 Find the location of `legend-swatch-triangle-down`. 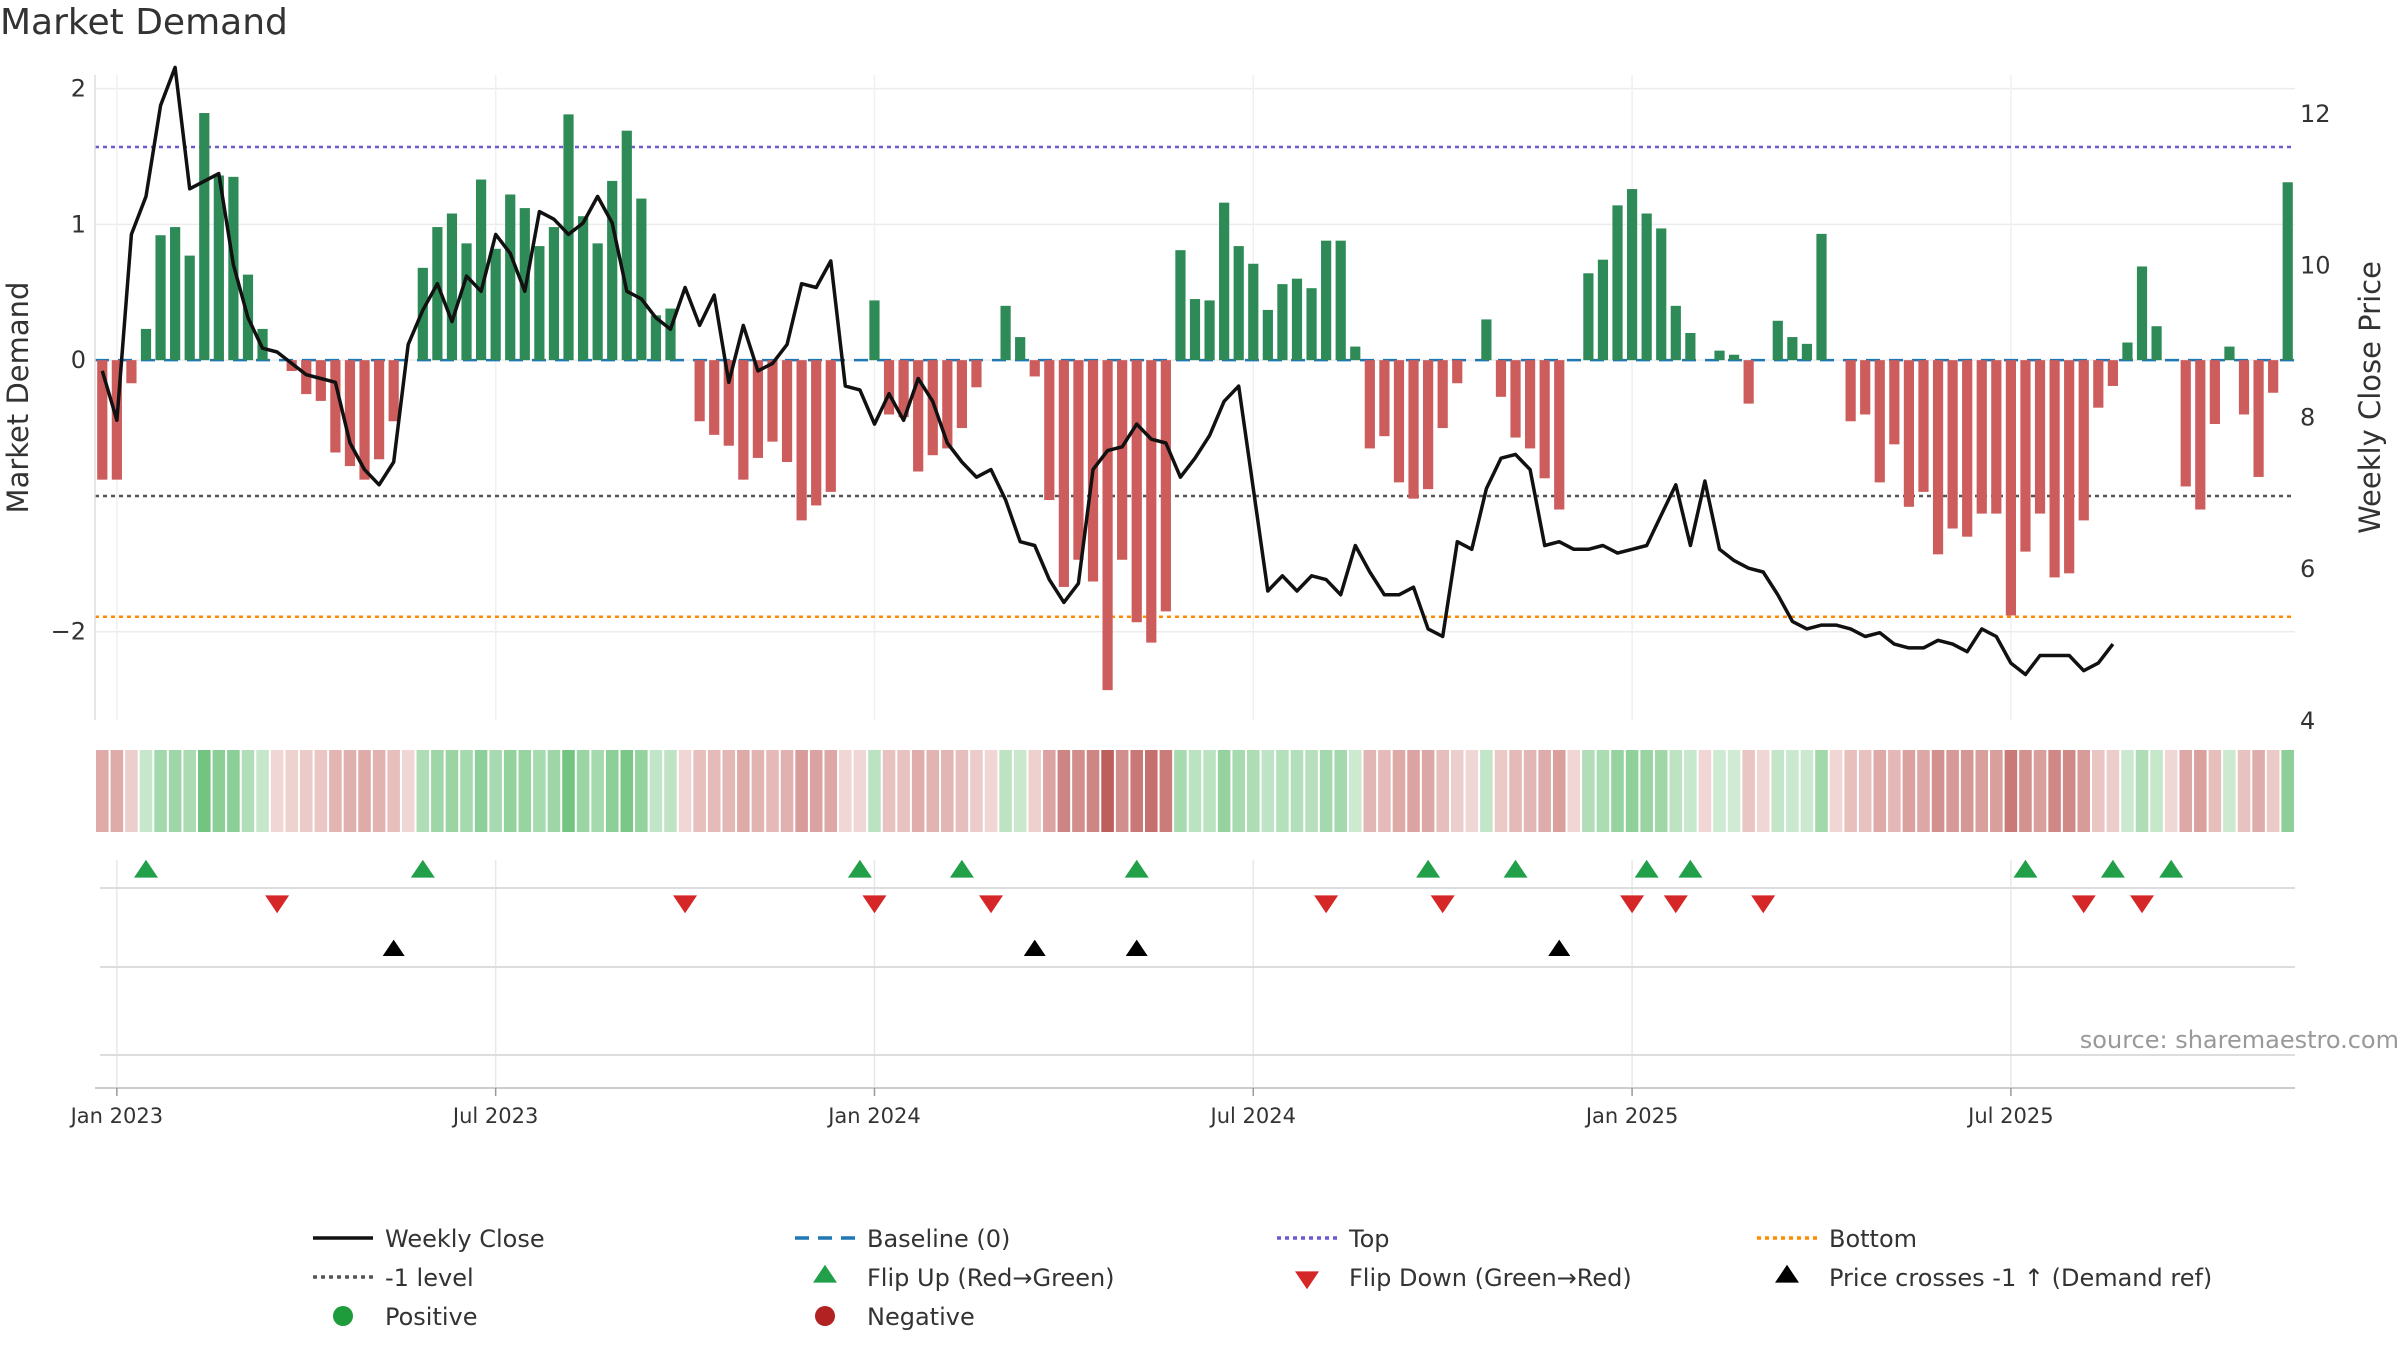

legend-swatch-triangle-down is located at coordinates (1307, 1280).